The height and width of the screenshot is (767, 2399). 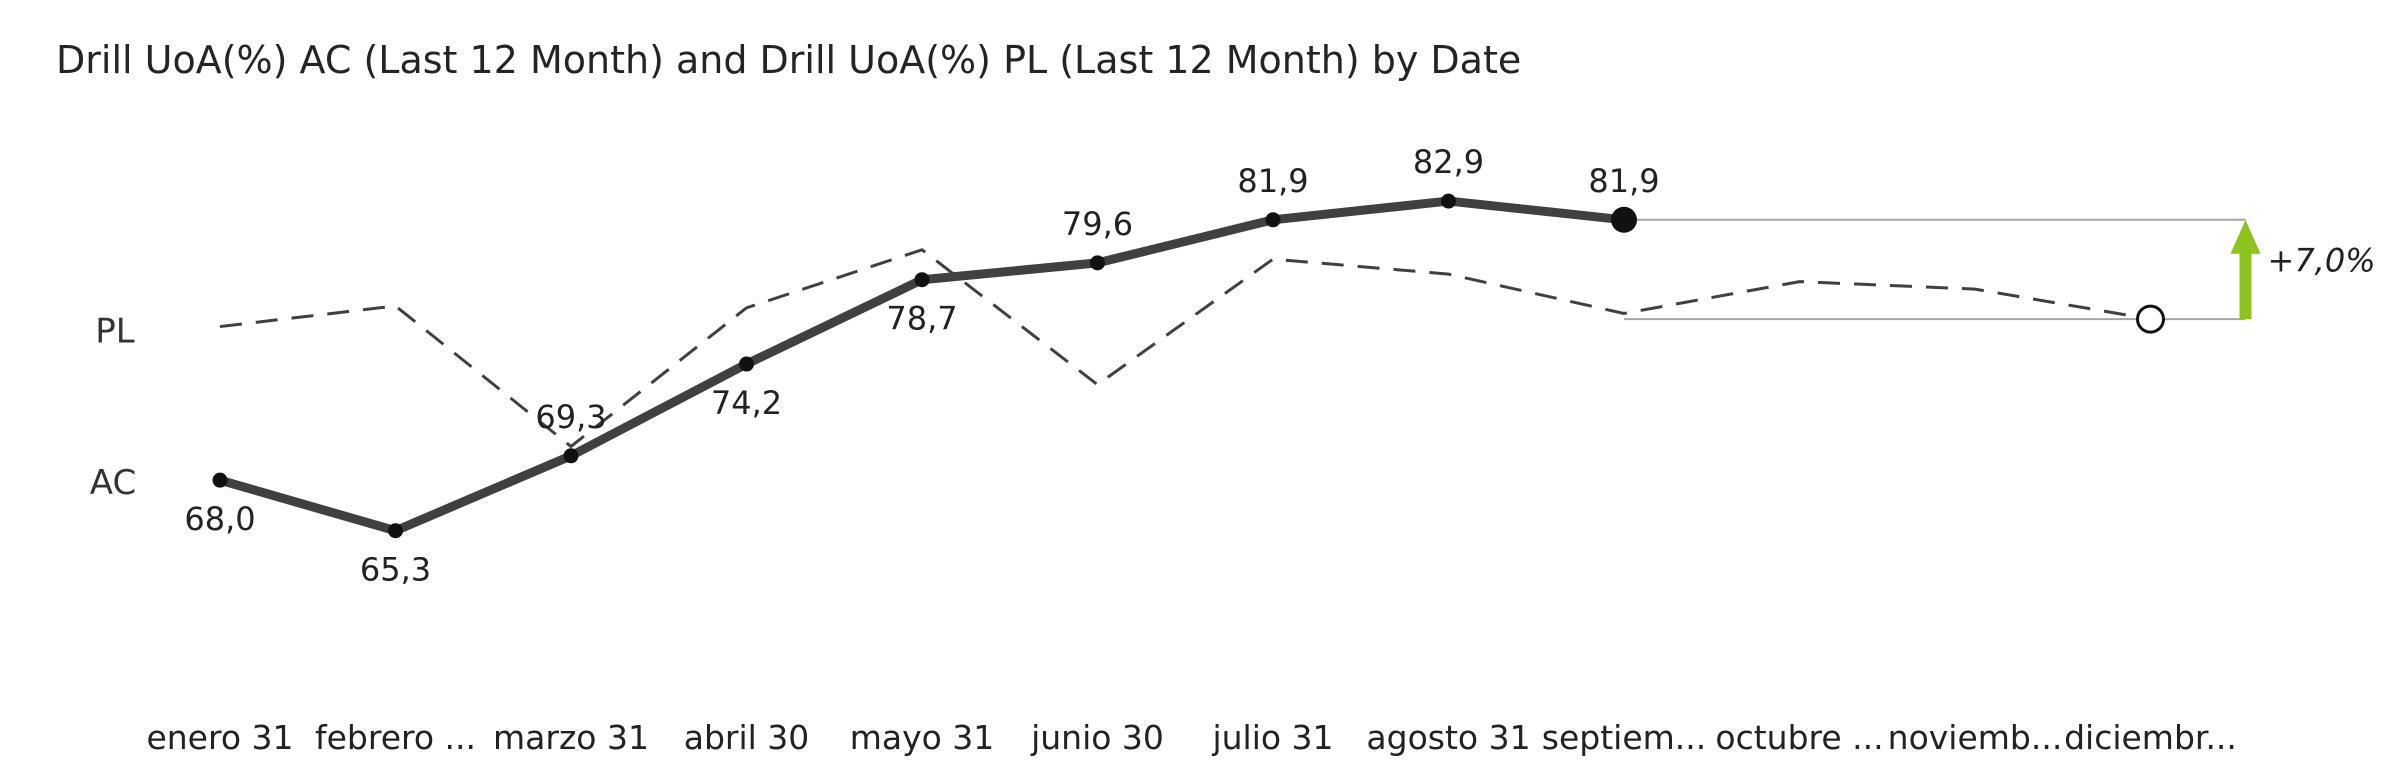 What do you see at coordinates (219, 737) in the screenshot?
I see `x-tick-label: enero 31` at bounding box center [219, 737].